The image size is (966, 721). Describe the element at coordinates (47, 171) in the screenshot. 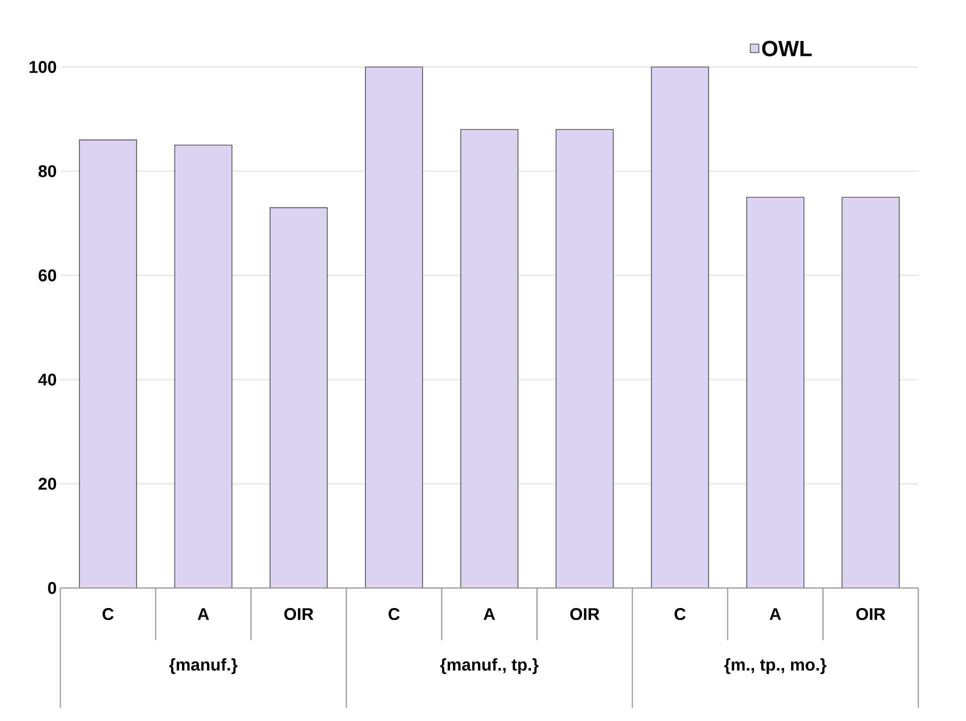

I see `y-tick-label: 80` at that location.